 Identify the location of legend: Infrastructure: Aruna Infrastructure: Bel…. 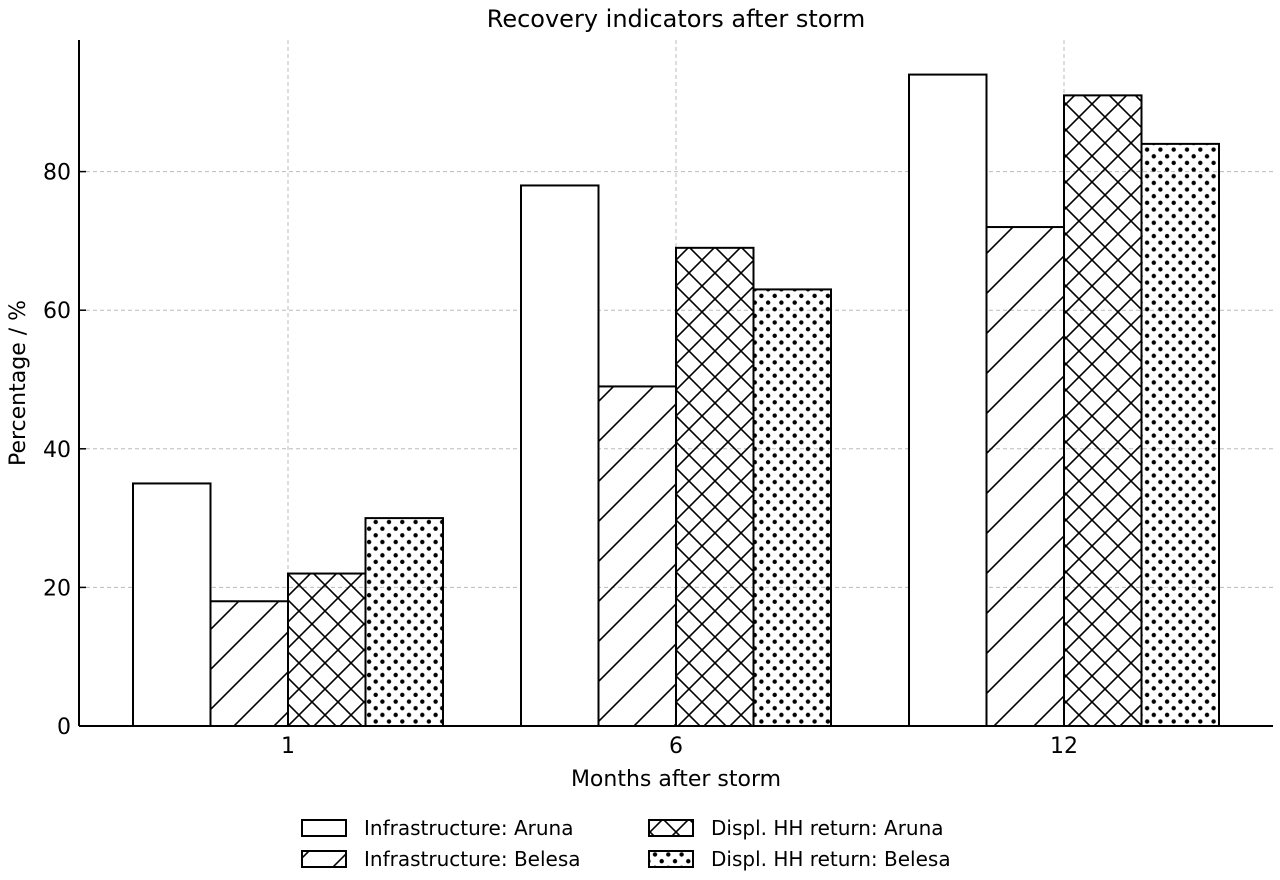
(626, 843).